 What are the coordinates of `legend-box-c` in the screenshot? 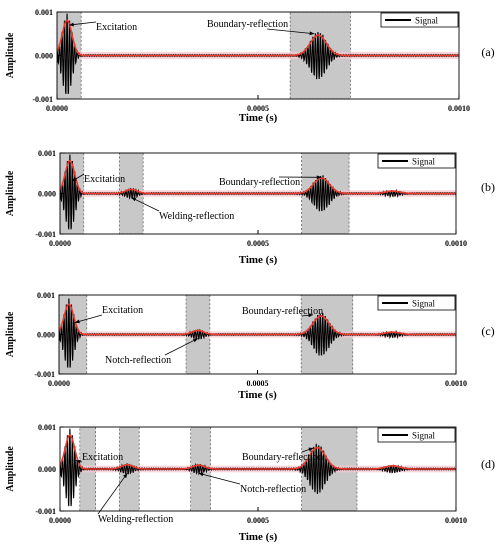 It's located at (416, 303).